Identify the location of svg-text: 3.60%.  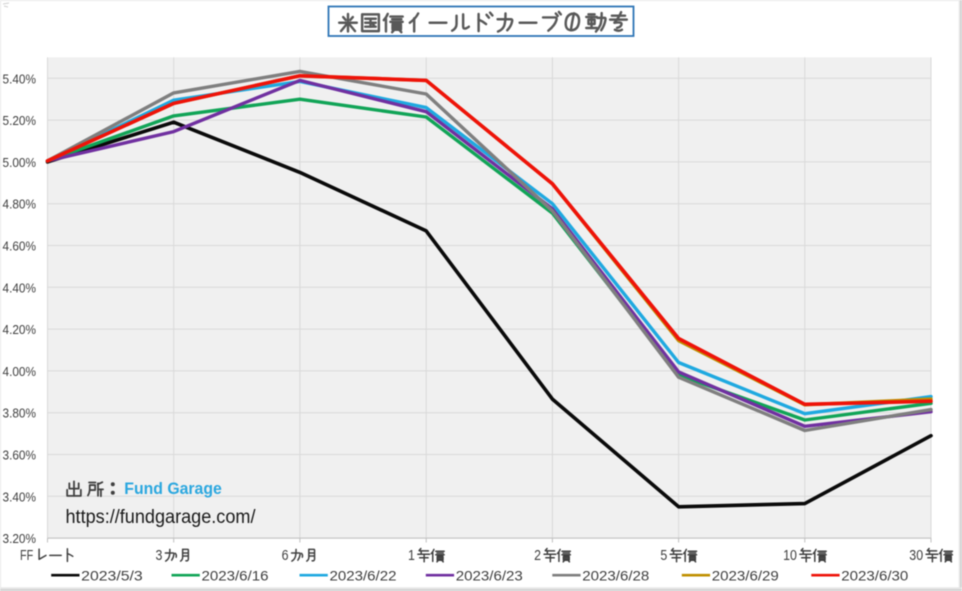
(20, 455).